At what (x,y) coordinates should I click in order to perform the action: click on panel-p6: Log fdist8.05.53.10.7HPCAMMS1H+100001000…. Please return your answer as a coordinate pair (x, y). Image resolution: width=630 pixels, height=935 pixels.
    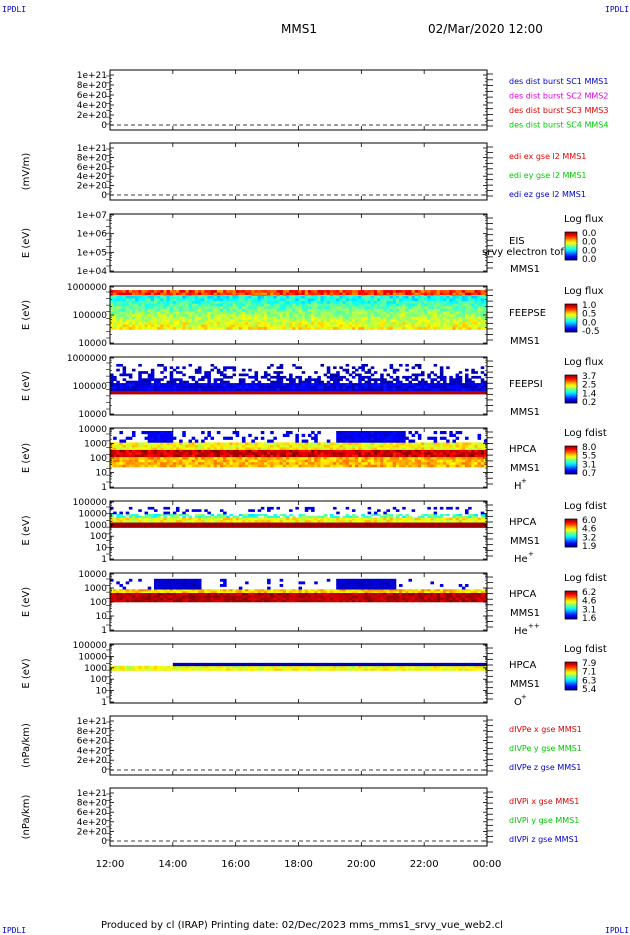
    Looking at the image, I should click on (314, 459).